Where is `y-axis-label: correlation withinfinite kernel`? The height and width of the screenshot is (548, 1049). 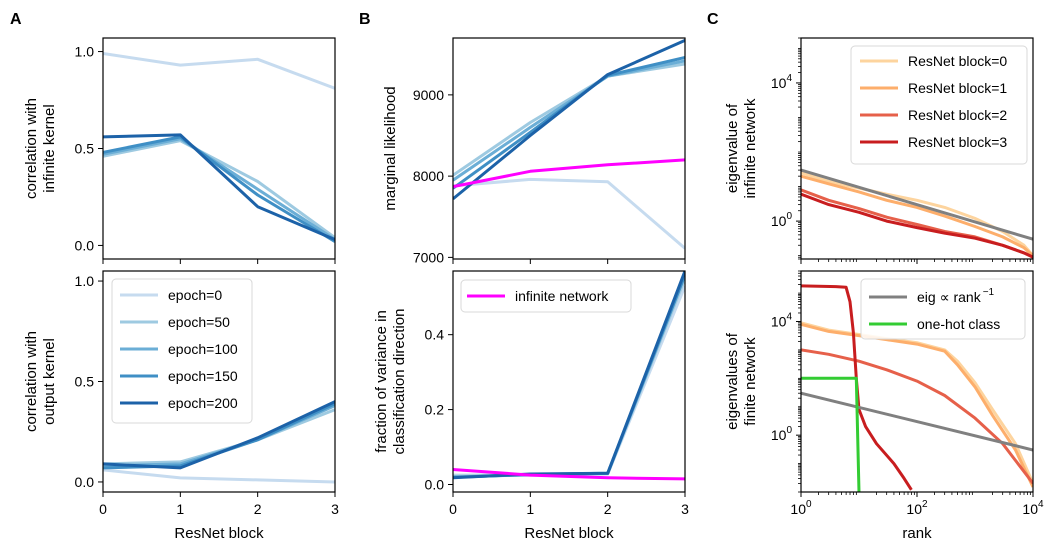
y-axis-label: correlation withinfinite kernel is located at coordinates (40, 148).